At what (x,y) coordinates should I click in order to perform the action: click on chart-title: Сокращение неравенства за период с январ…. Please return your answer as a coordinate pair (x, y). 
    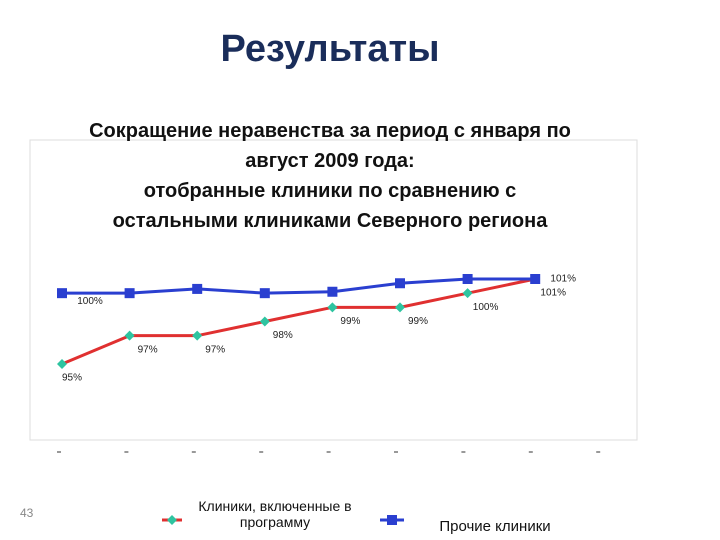
    Looking at the image, I should click on (330, 176).